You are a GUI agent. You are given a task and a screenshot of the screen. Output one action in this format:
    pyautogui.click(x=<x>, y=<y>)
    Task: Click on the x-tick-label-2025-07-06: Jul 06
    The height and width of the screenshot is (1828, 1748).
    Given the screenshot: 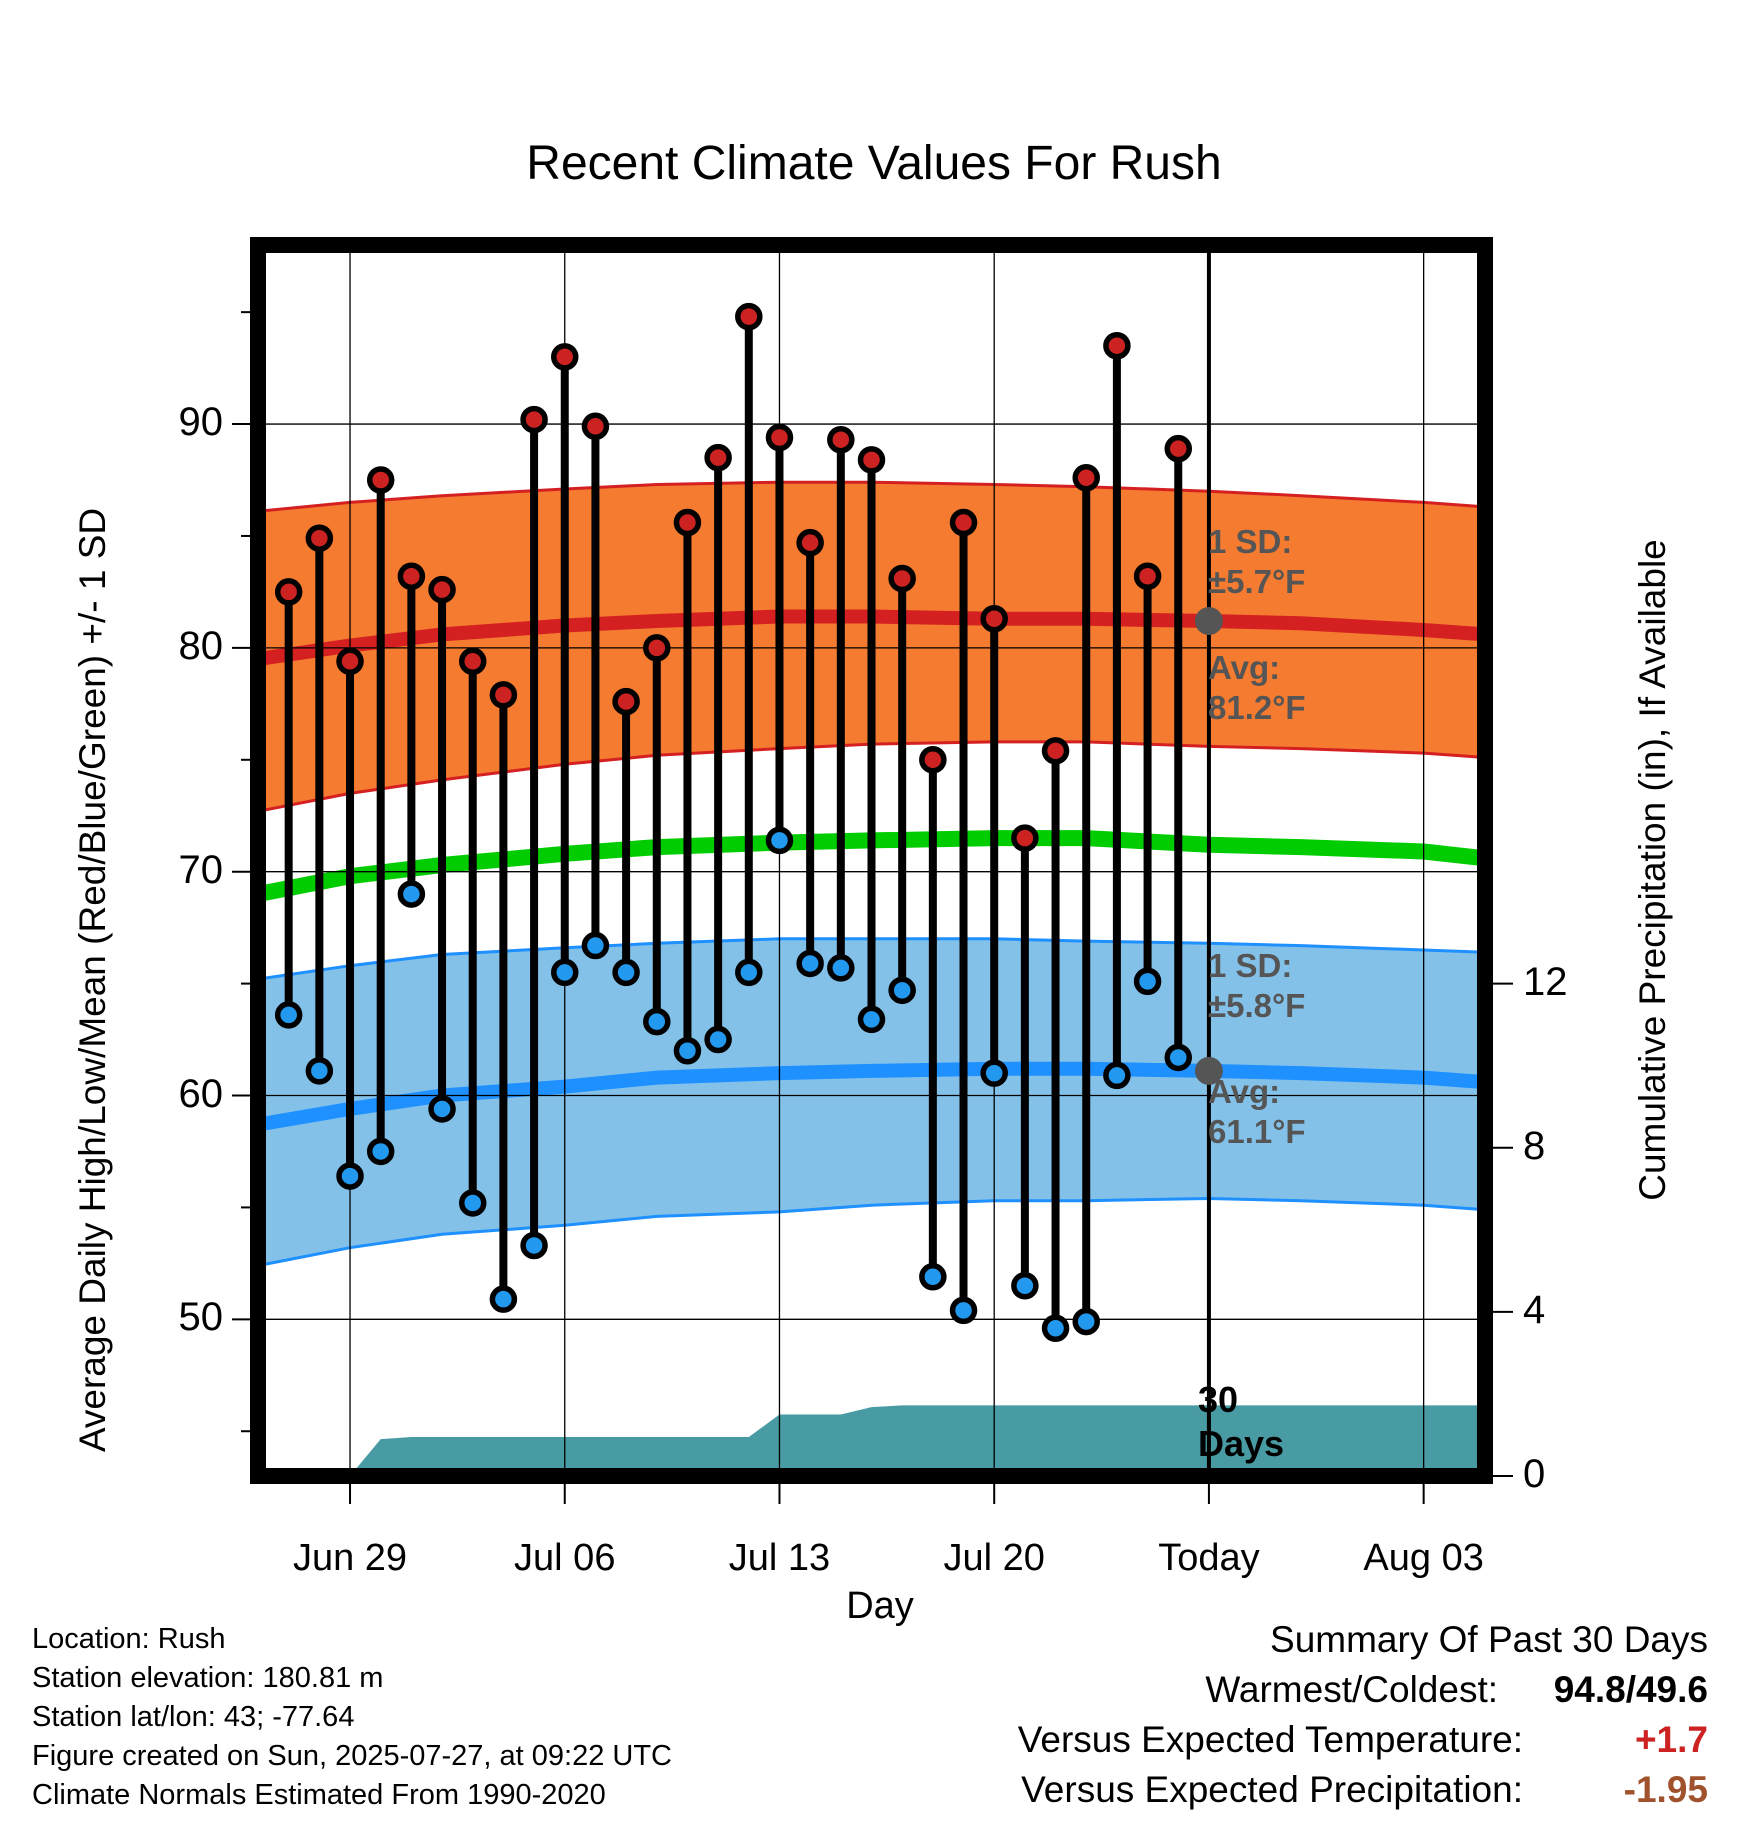 What is the action you would take?
    pyautogui.click(x=565, y=1558)
    